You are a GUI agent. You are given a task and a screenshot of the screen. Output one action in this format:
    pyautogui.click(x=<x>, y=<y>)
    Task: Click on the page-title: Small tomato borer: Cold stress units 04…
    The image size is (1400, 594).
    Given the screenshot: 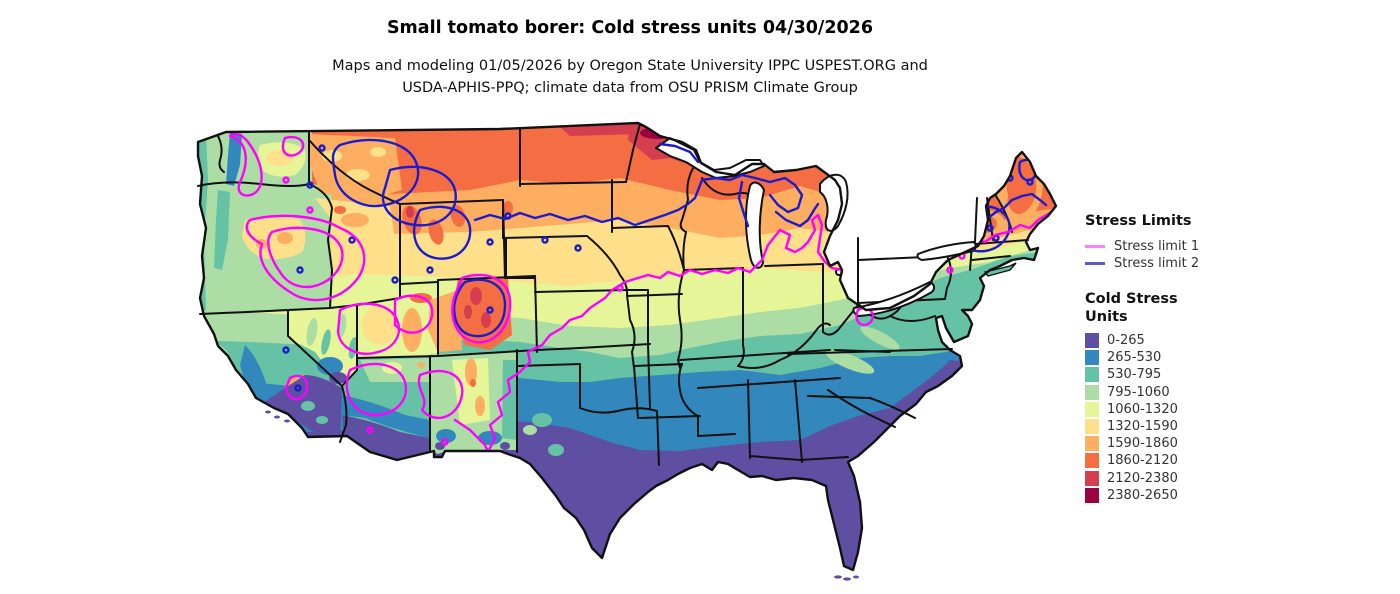 What is the action you would take?
    pyautogui.click(x=630, y=28)
    